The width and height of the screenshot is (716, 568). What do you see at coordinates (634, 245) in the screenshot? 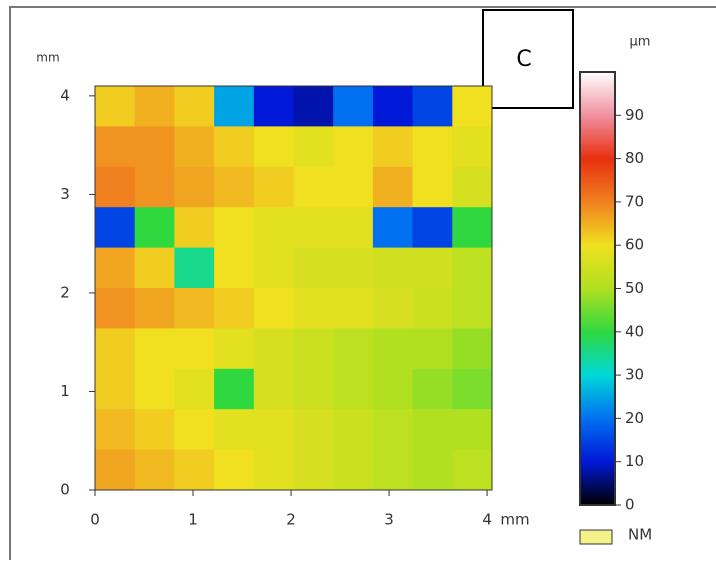
I see `colorbar-tick-label: 60` at bounding box center [634, 245].